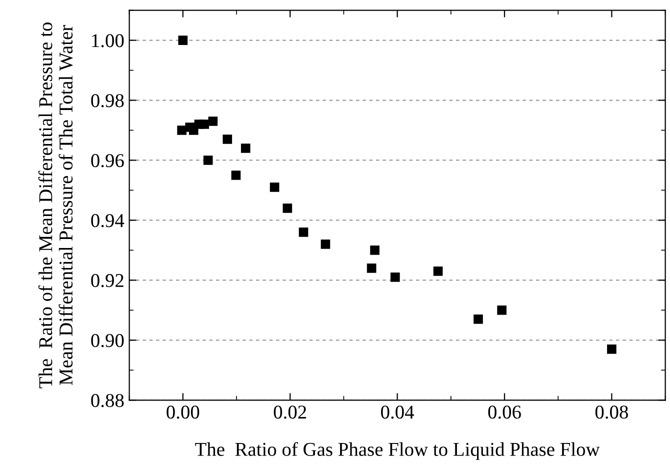 The width and height of the screenshot is (670, 468). Describe the element at coordinates (397, 412) in the screenshot. I see `x-tick-label: 0.04` at that location.